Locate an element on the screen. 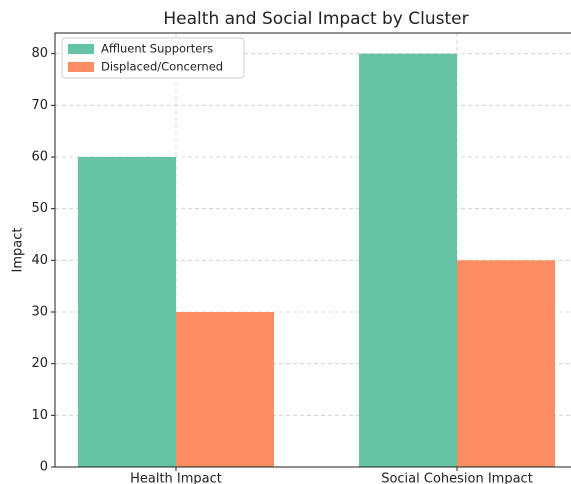  y-tick-label: 60 is located at coordinates (39, 157).